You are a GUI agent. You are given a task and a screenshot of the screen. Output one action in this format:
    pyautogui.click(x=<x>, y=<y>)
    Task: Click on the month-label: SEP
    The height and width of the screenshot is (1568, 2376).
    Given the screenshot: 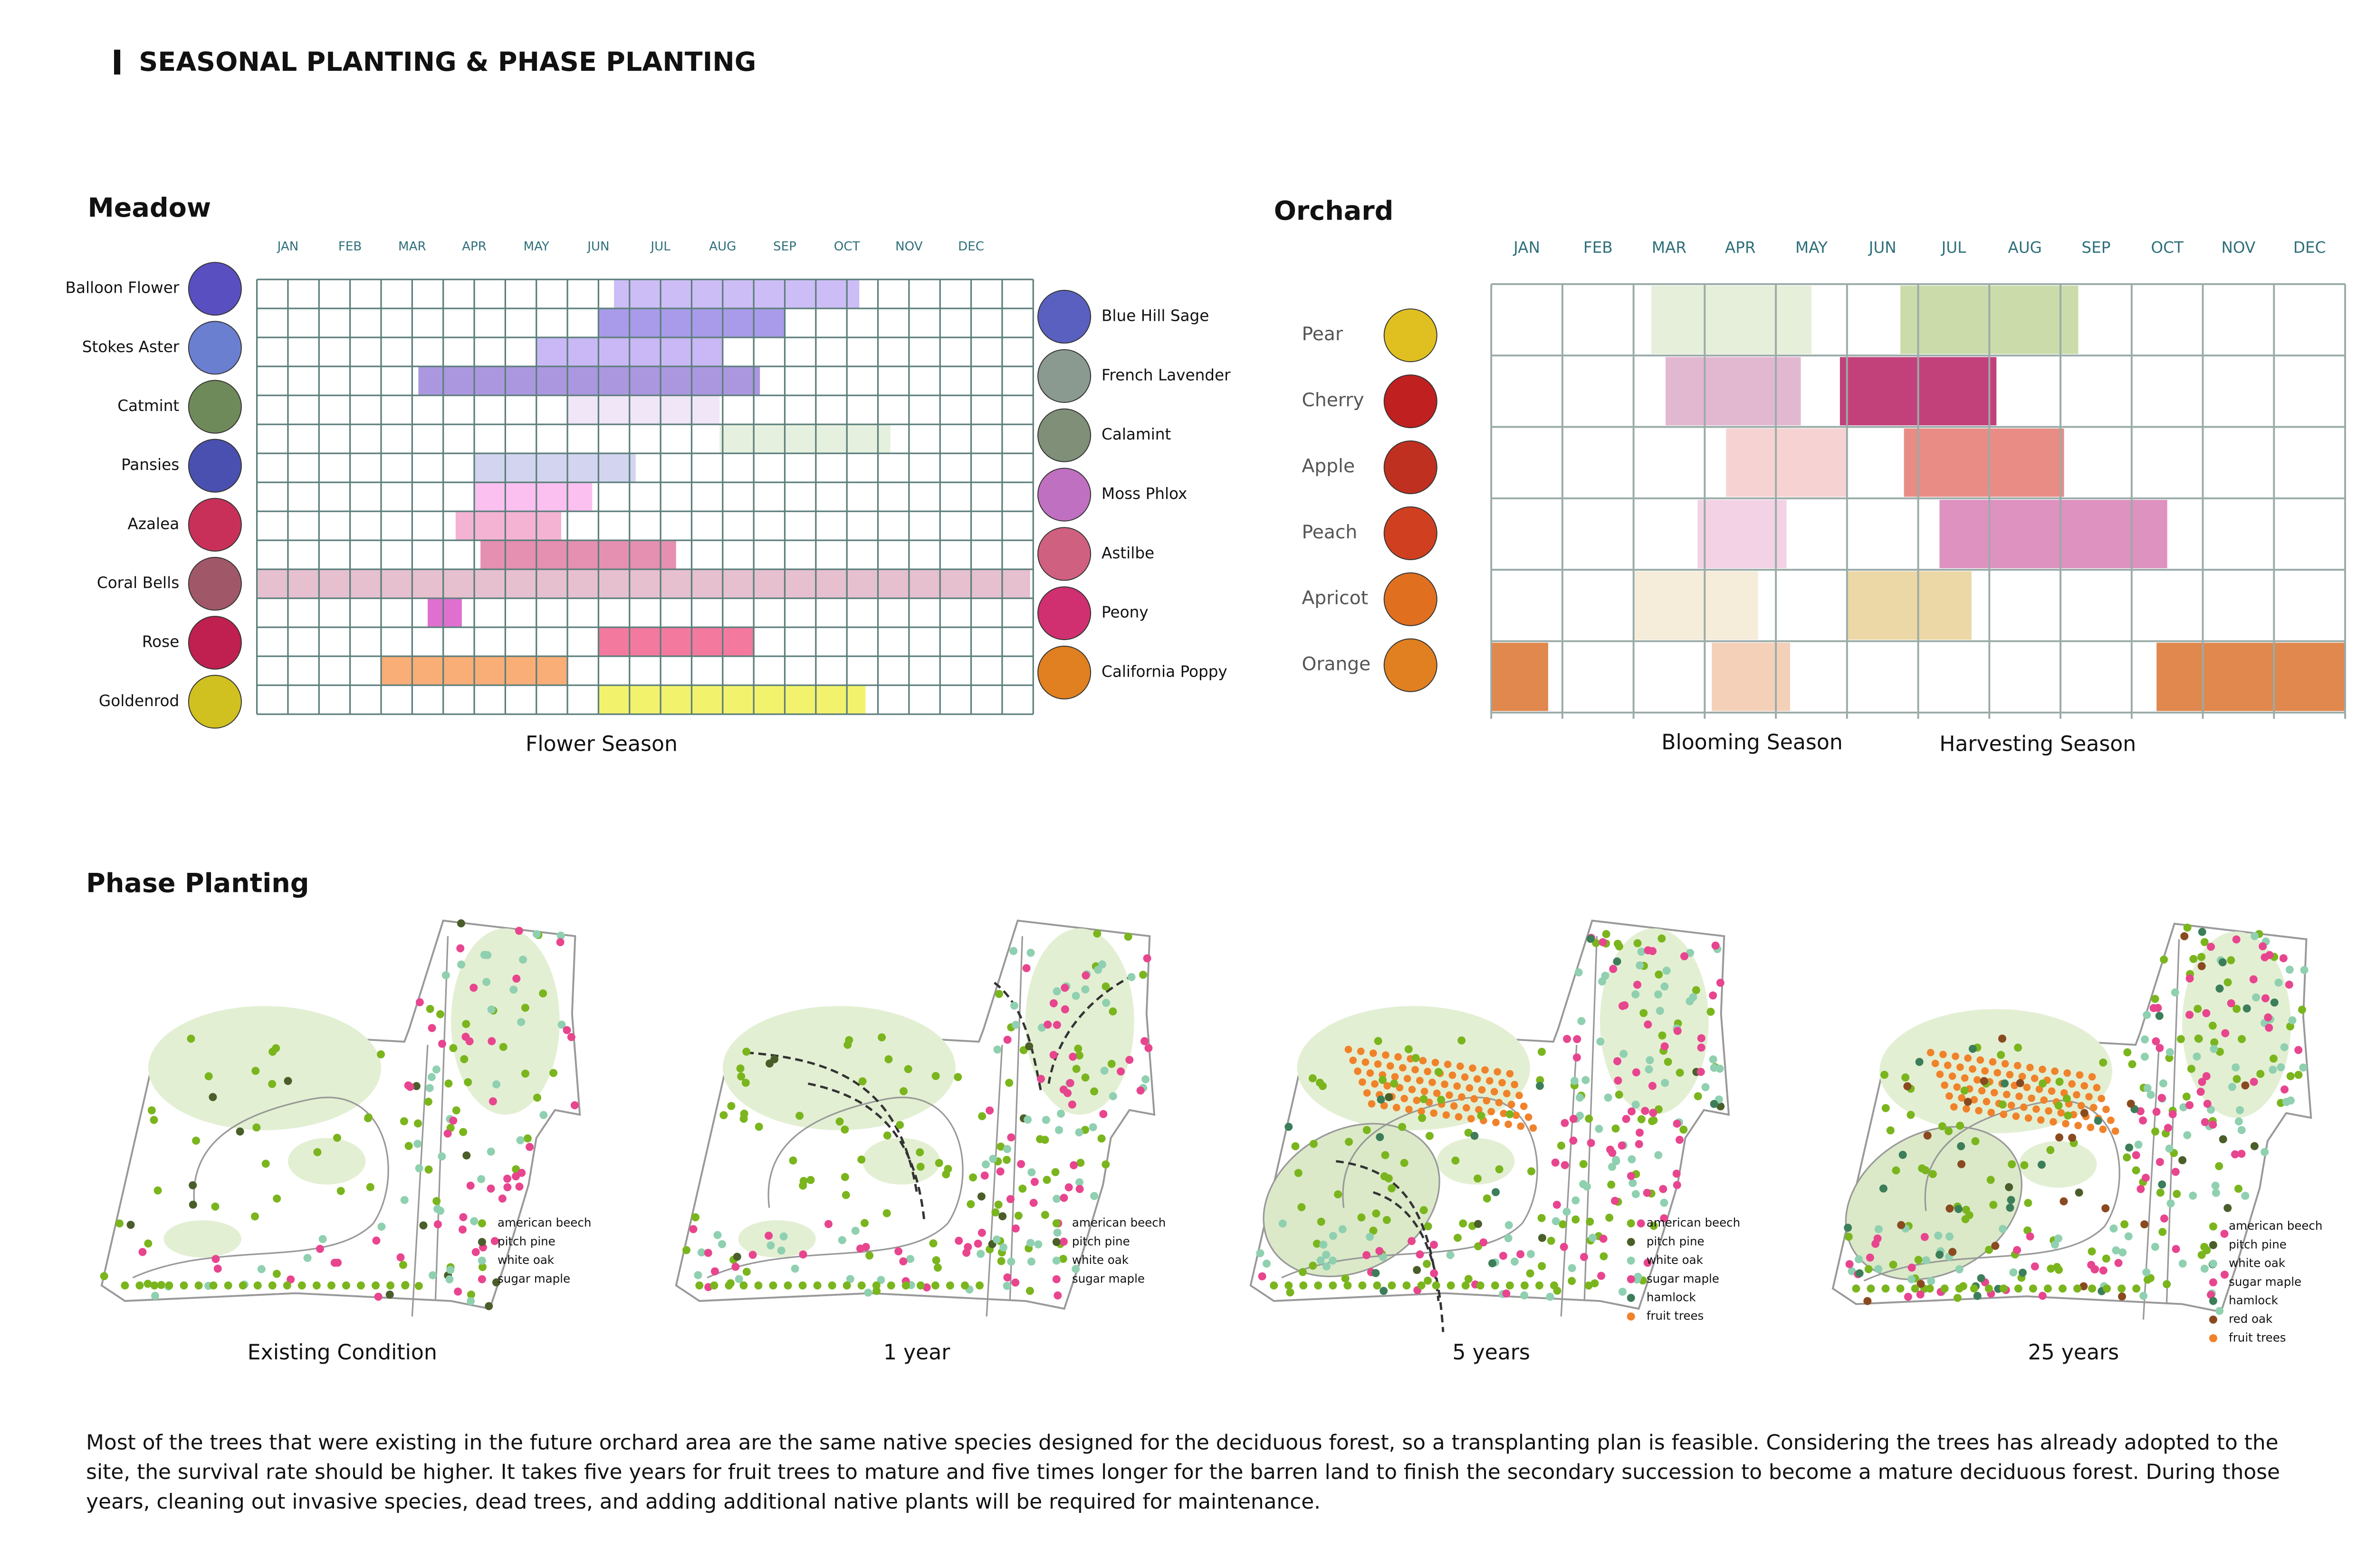 What is the action you would take?
    pyautogui.click(x=2095, y=248)
    